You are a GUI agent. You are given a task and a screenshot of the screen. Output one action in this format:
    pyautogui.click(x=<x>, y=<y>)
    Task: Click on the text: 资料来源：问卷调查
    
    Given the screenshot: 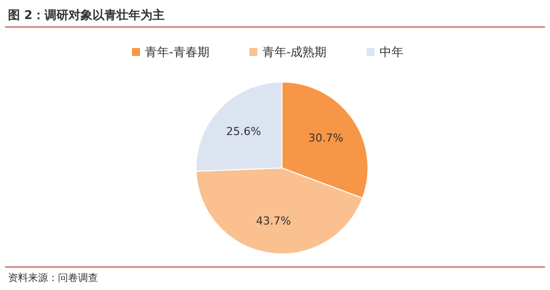 What is the action you would take?
    pyautogui.click(x=53, y=278)
    